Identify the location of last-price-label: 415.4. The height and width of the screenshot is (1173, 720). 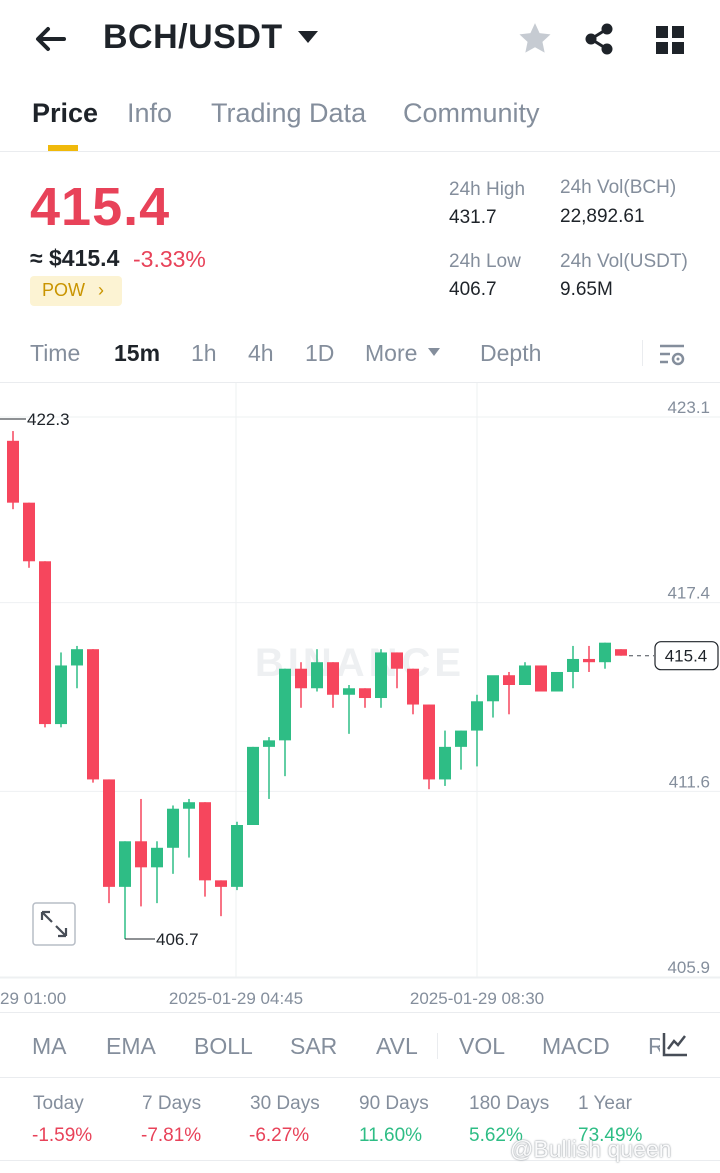
(686, 656).